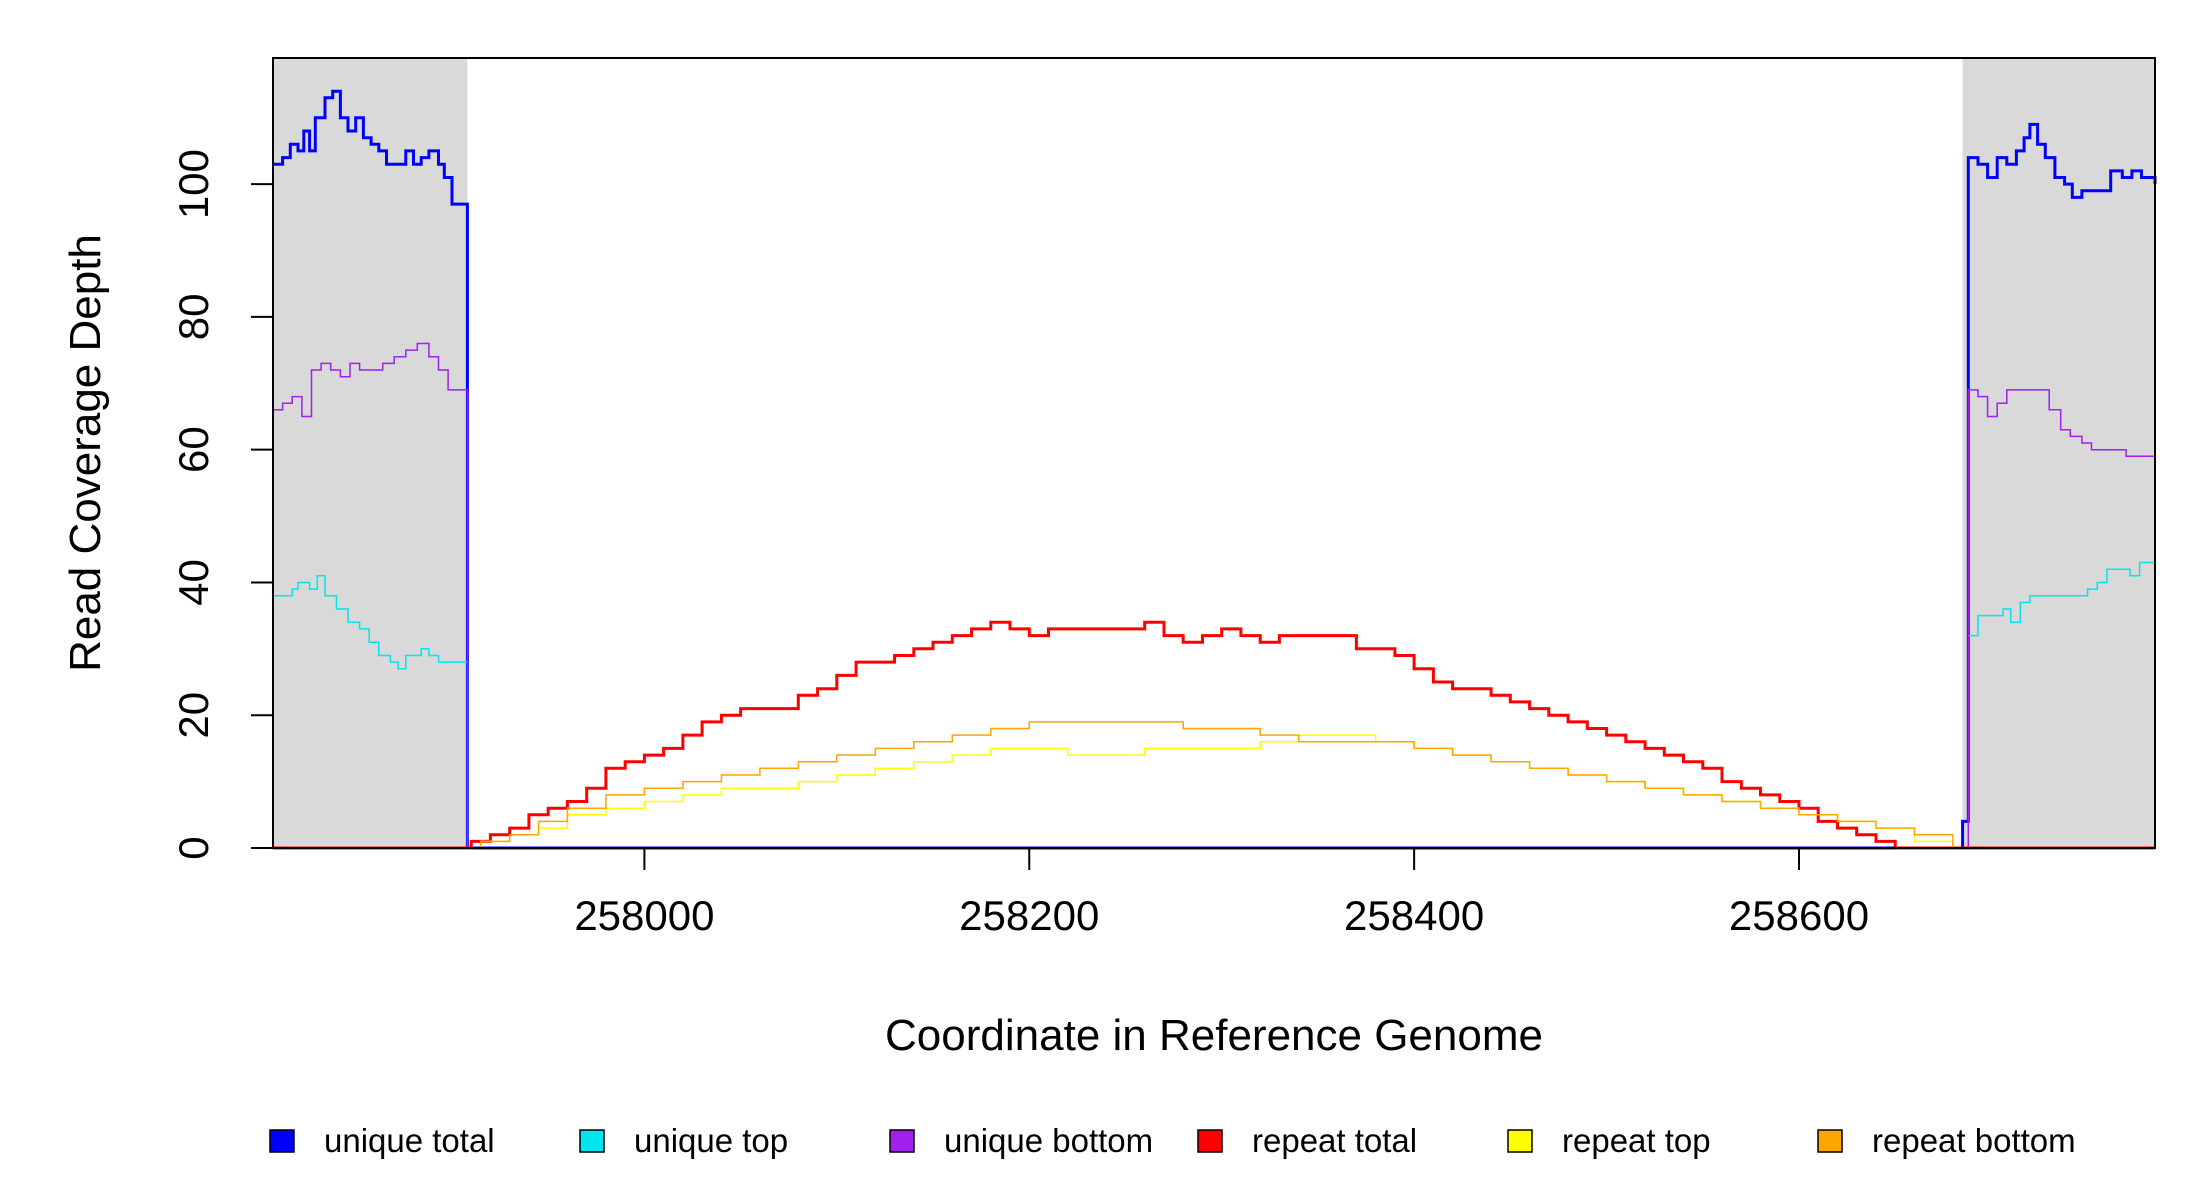 The height and width of the screenshot is (1200, 2200). What do you see at coordinates (644, 915) in the screenshot?
I see `x-tick-label: 258000` at bounding box center [644, 915].